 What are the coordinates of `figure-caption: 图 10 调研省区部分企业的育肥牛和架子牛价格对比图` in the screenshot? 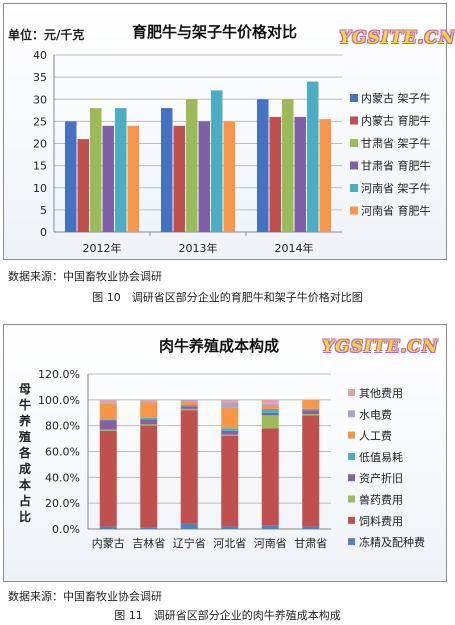 It's located at (227, 297).